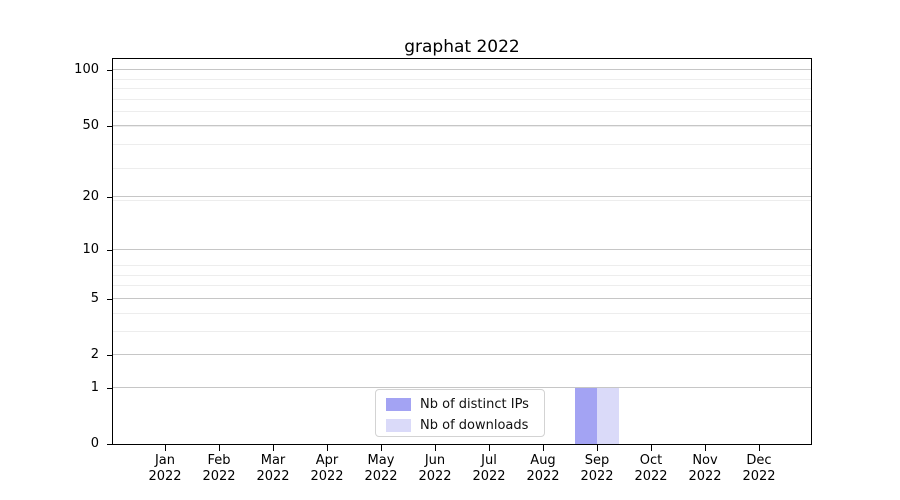  Describe the element at coordinates (586, 416) in the screenshot. I see `bar-distinct-ips` at that location.